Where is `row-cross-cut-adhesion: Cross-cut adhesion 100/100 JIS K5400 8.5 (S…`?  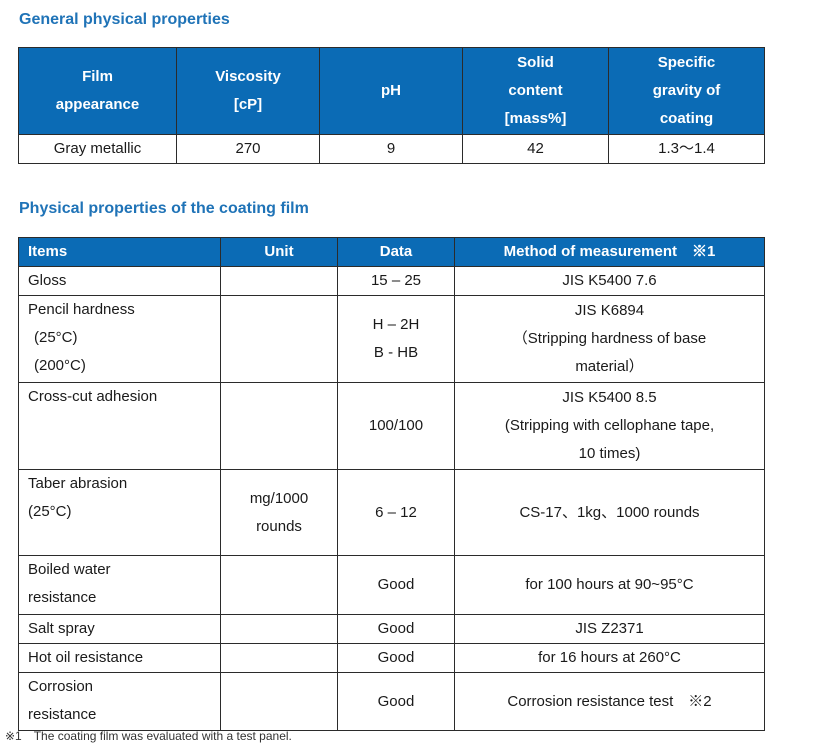 row-cross-cut-adhesion: Cross-cut adhesion 100/100 JIS K5400 8.5 (S… is located at coordinates (391, 426).